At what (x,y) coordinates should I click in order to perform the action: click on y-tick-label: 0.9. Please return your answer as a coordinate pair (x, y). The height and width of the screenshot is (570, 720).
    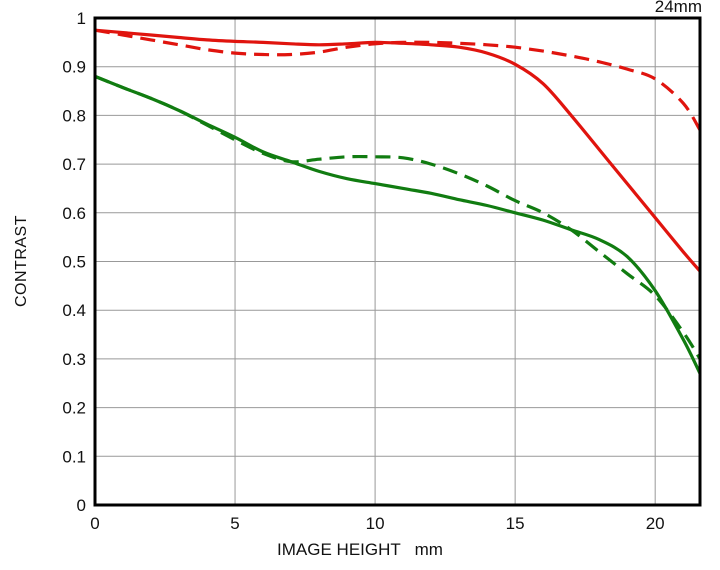
    Looking at the image, I should click on (74, 67).